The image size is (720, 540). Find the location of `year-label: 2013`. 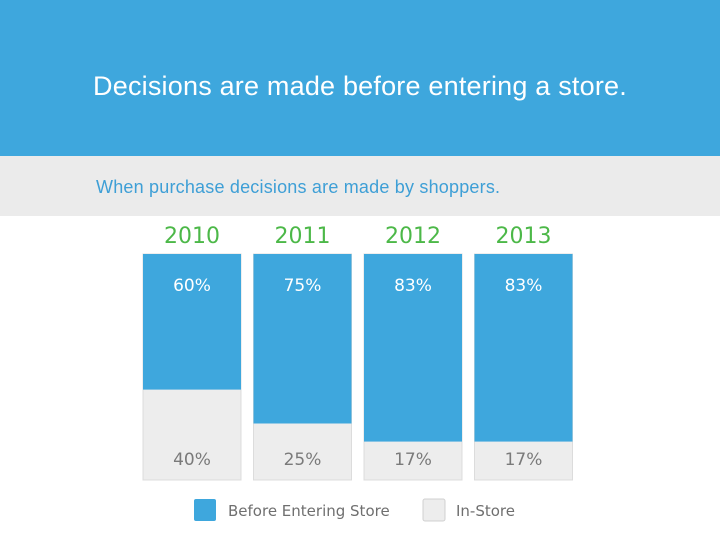

year-label: 2013 is located at coordinates (524, 236).